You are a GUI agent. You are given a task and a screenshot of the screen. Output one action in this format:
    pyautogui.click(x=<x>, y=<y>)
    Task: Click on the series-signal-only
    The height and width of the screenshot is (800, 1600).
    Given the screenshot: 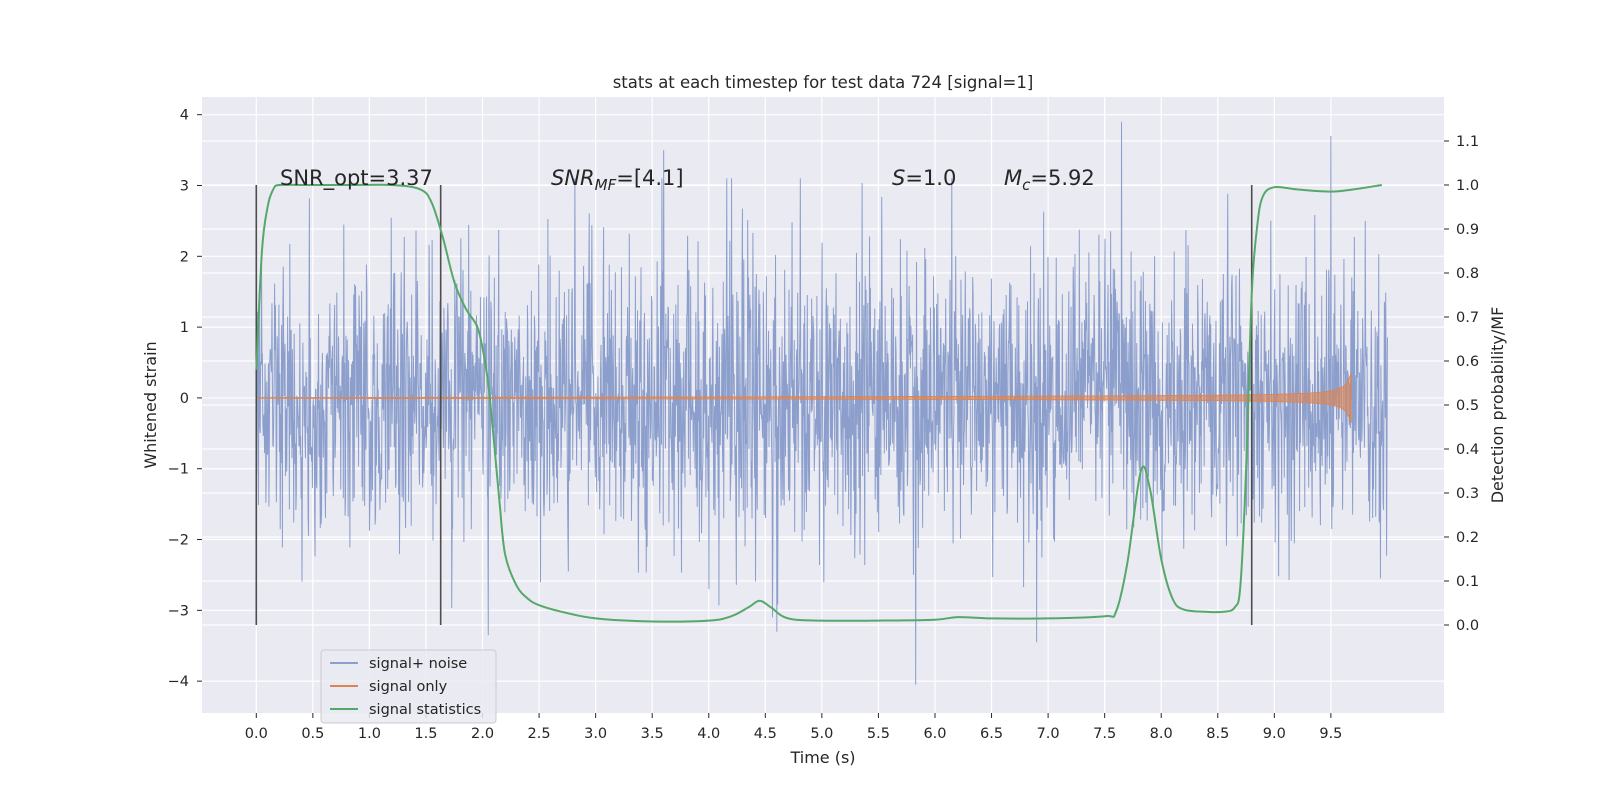 What is the action you would take?
    pyautogui.click(x=803, y=397)
    